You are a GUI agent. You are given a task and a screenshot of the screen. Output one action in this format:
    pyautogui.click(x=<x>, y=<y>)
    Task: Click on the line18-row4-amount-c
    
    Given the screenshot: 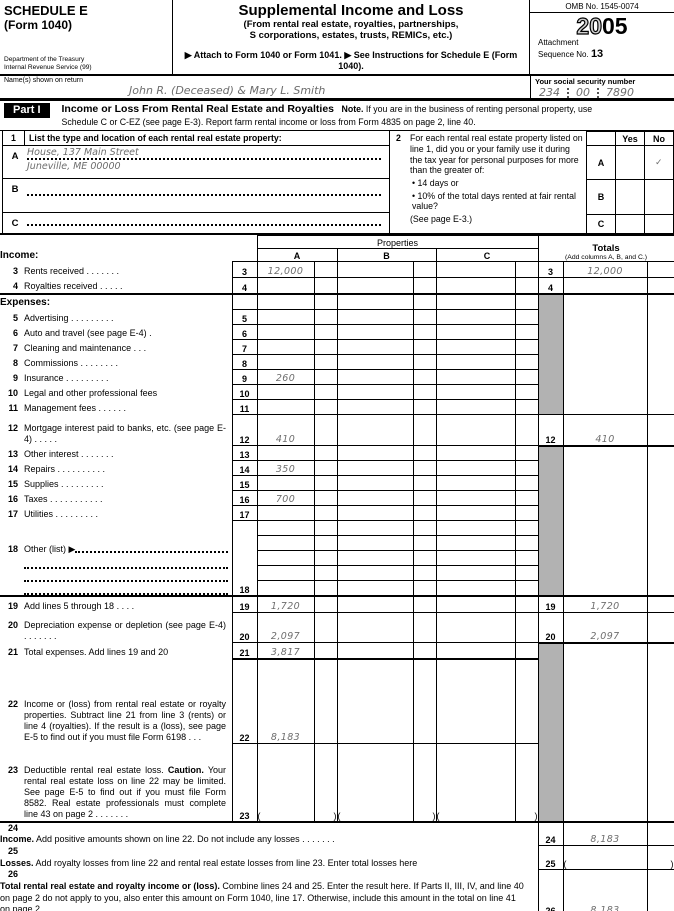 What is the action you would take?
    pyautogui.click(x=475, y=573)
    